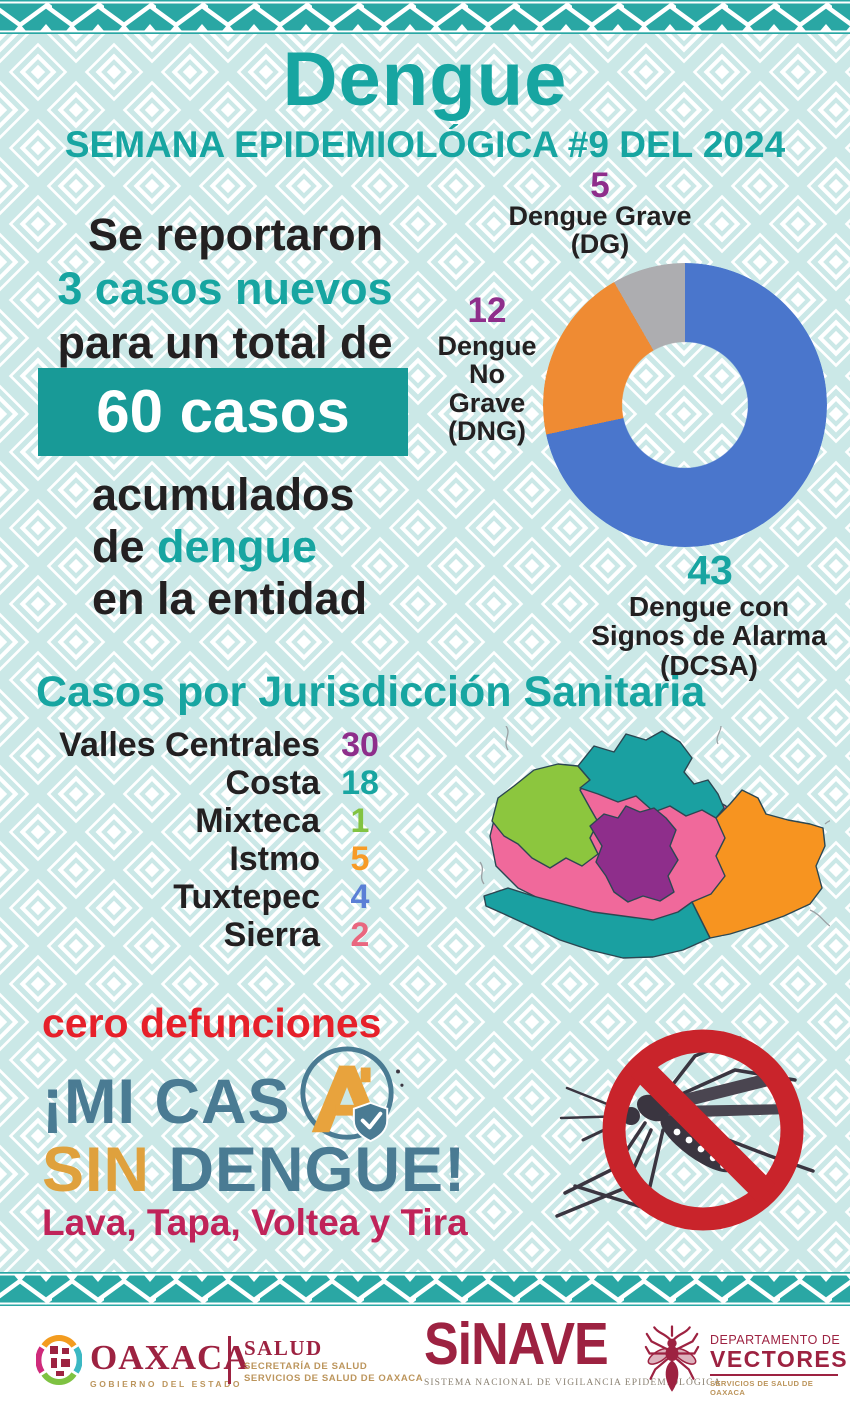  What do you see at coordinates (360, 745) in the screenshot?
I see `jurisdiction-row-value: 30` at bounding box center [360, 745].